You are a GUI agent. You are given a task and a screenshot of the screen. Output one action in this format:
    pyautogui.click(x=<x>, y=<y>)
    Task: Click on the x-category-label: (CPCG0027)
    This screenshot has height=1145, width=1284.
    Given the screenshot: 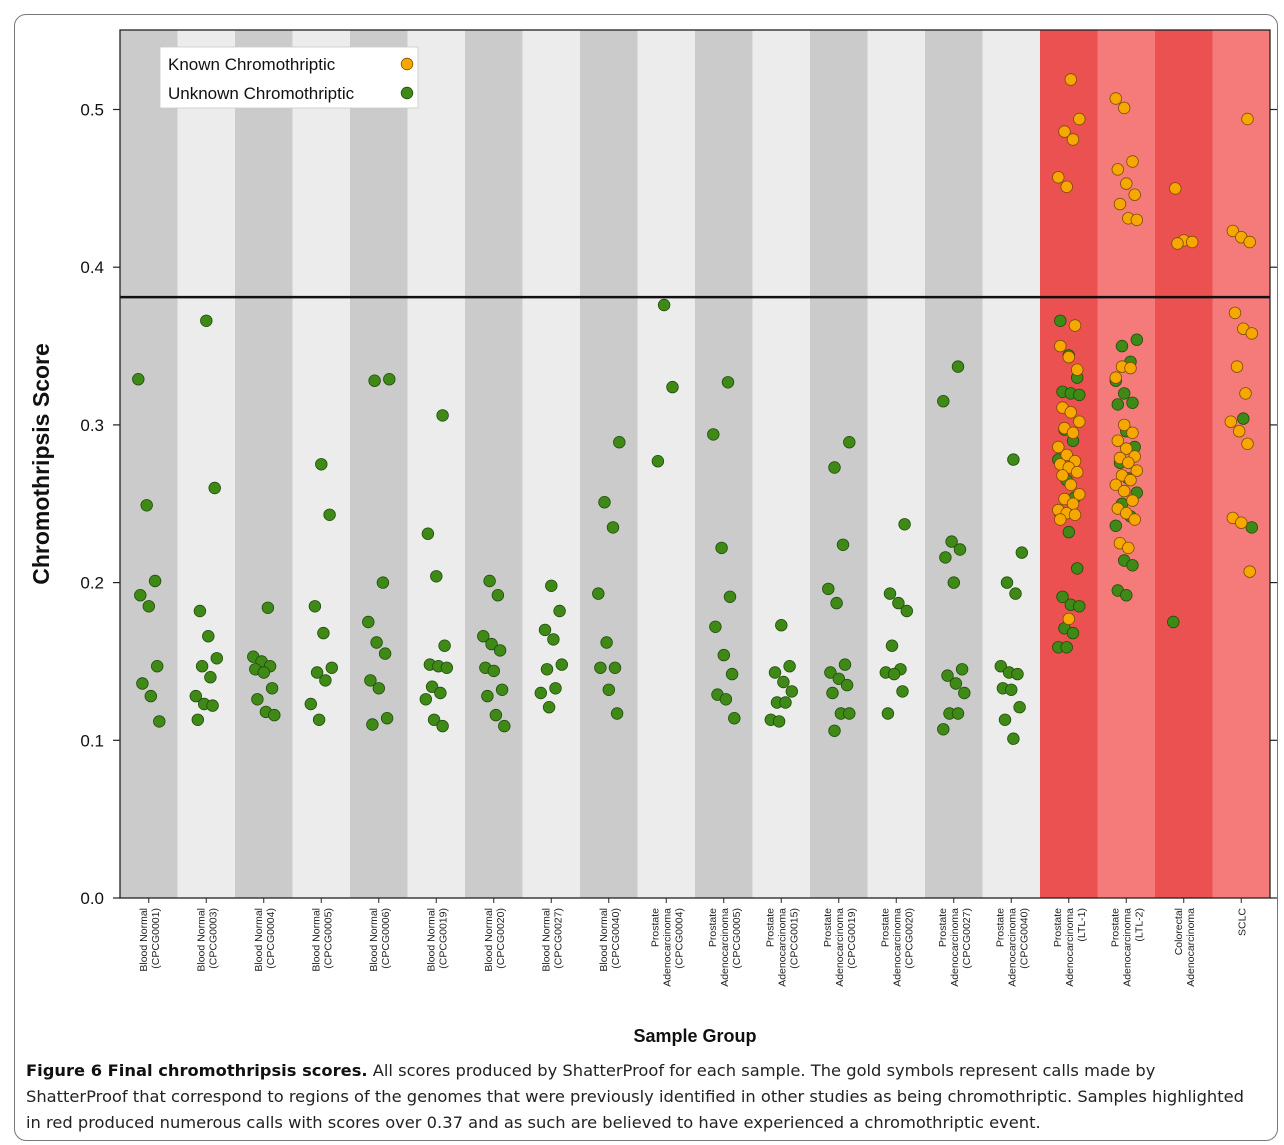 What is the action you would take?
    pyautogui.click(x=967, y=938)
    